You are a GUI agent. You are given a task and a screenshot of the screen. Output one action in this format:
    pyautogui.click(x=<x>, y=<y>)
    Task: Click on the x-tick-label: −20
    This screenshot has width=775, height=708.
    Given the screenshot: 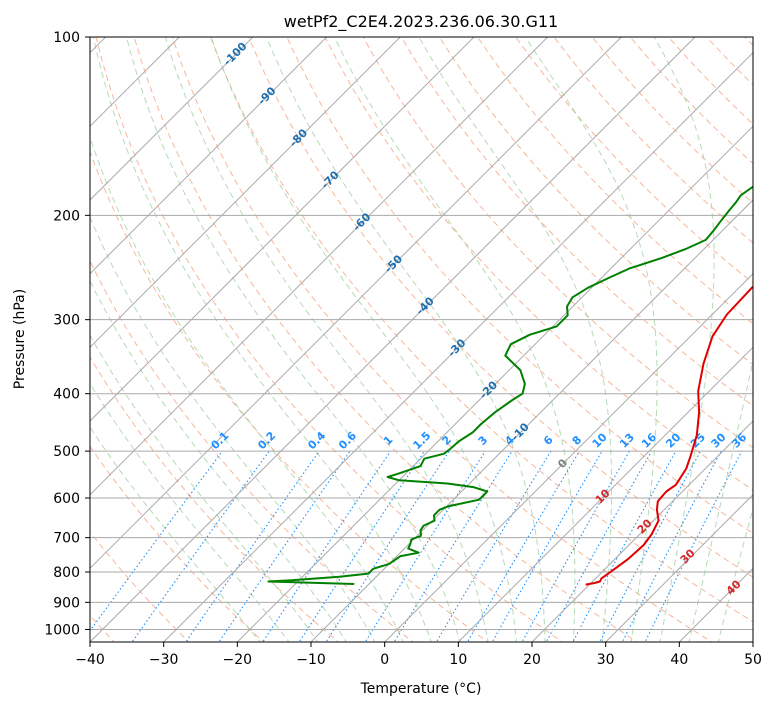 What is the action you would take?
    pyautogui.click(x=238, y=660)
    